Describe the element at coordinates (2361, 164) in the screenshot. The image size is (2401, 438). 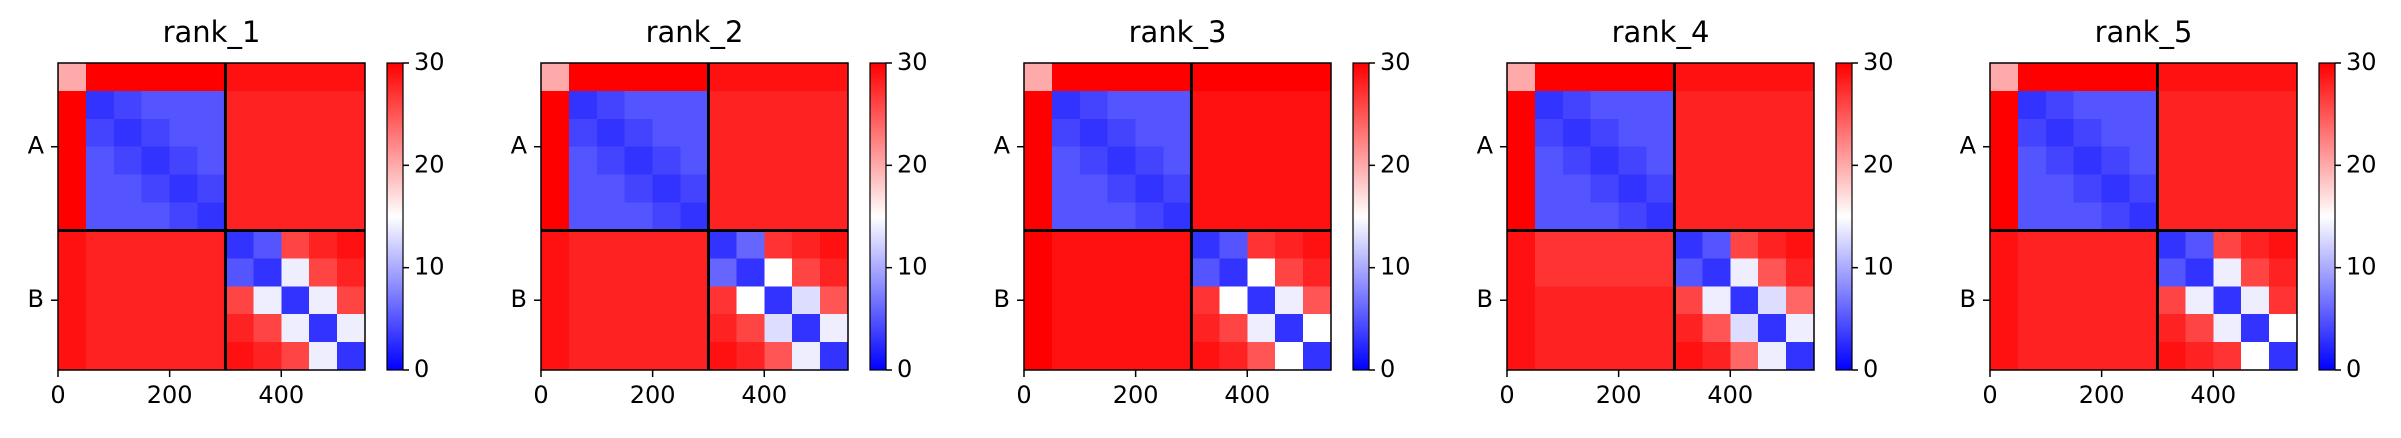
I see `colorbar-tick-label: 20` at that location.